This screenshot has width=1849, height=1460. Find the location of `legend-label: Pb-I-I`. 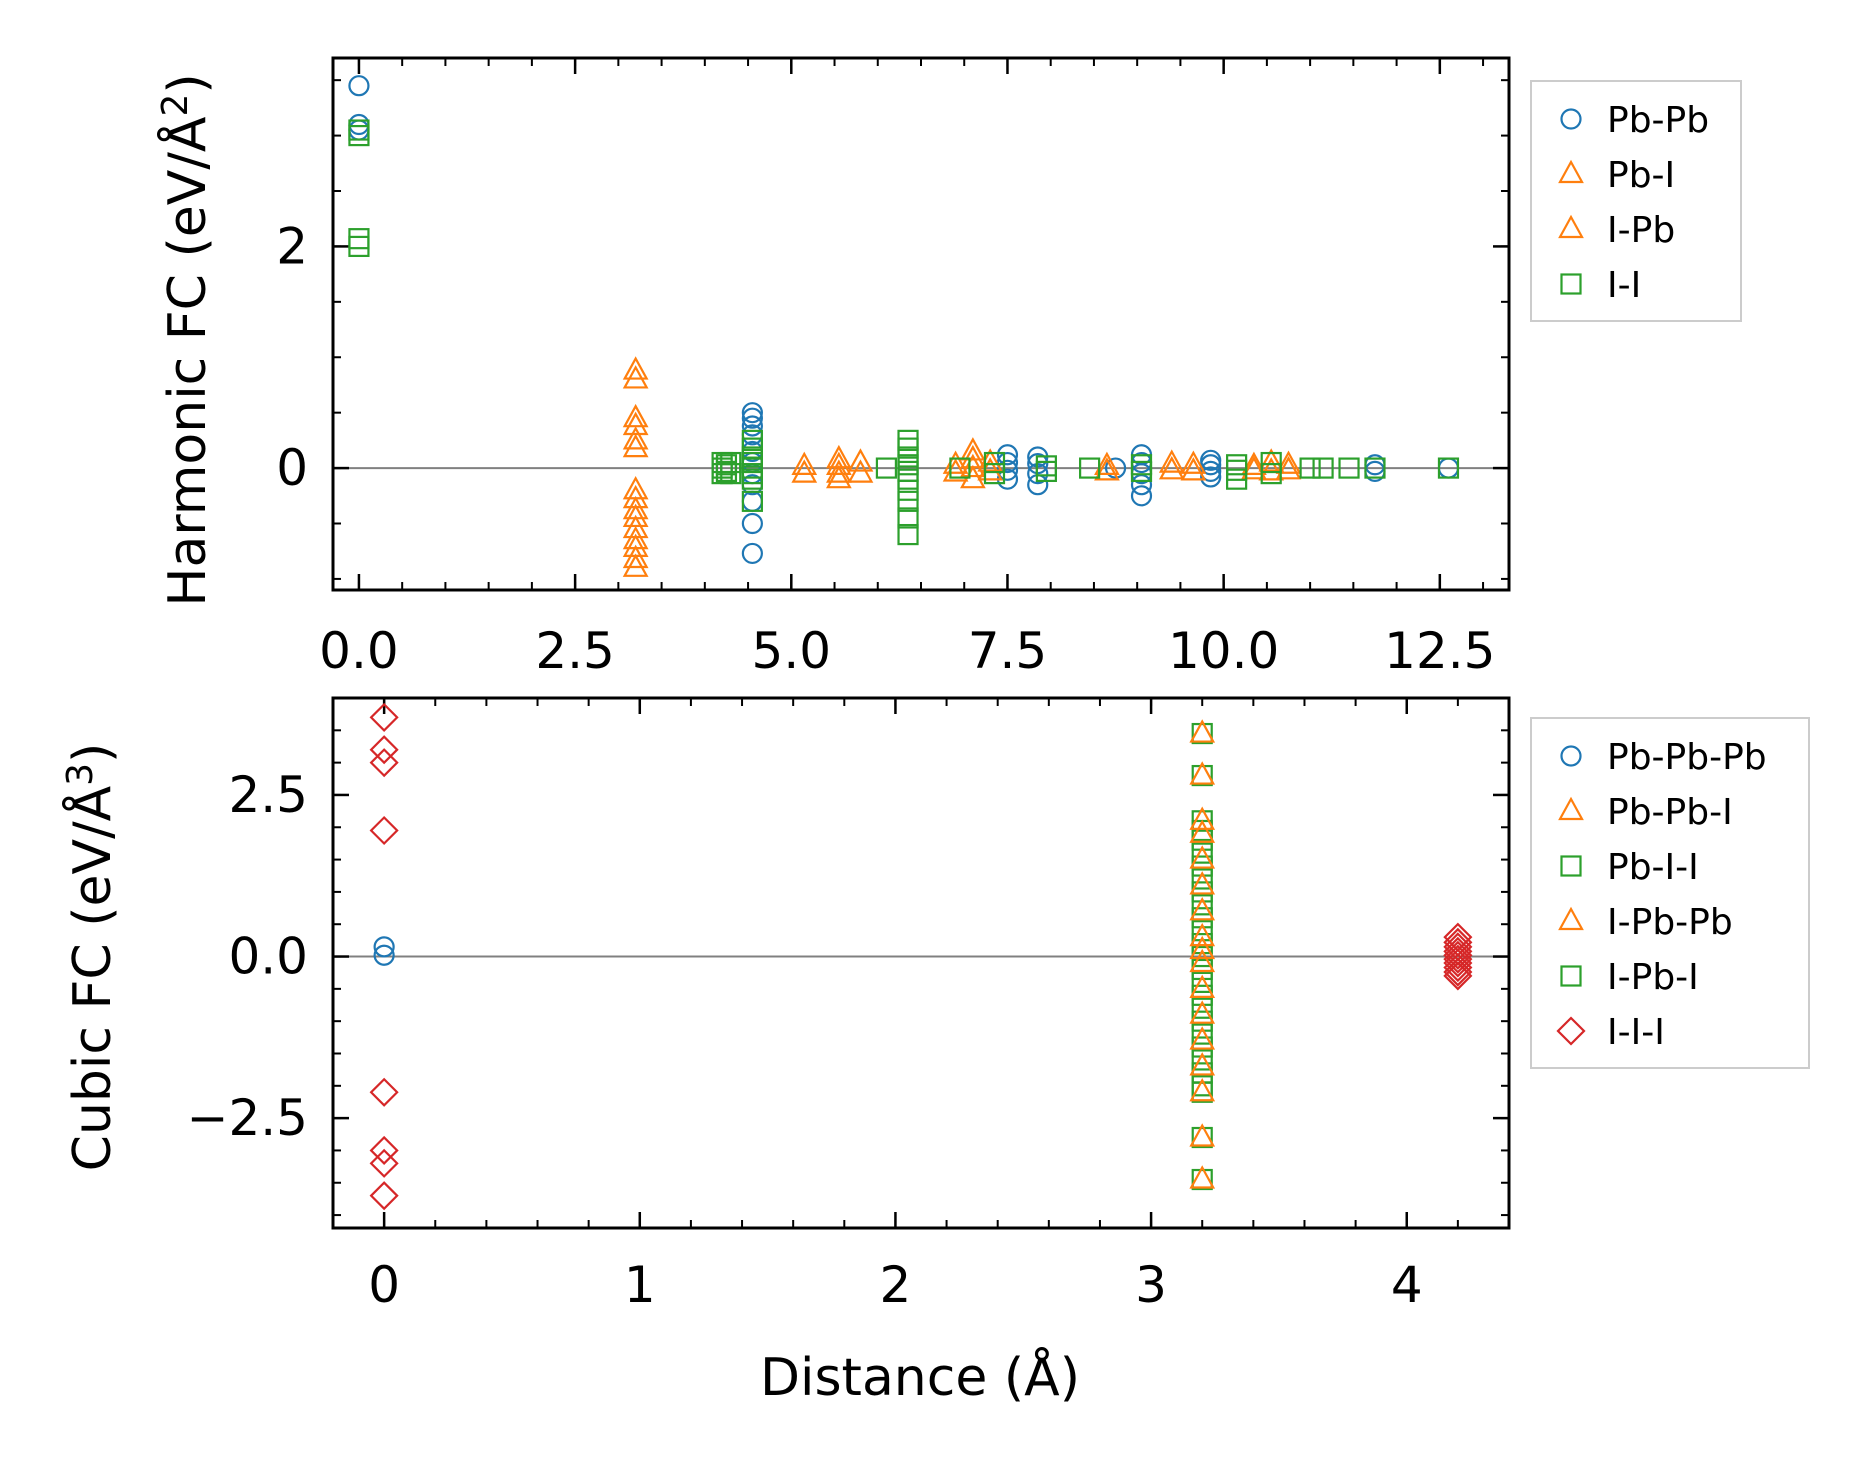

legend-label: Pb-I-I is located at coordinates (1653, 867).